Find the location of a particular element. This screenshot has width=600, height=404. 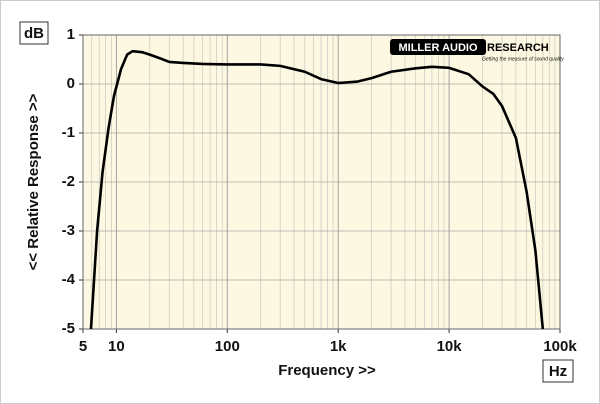

y-tick-label: 0 is located at coordinates (71, 83).